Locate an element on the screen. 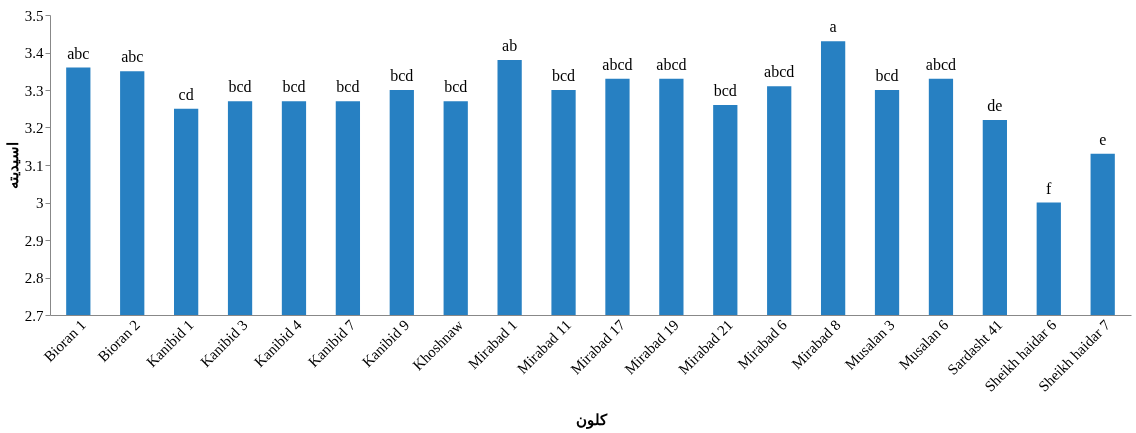 The height and width of the screenshot is (433, 1136). y-tick-label: 2.9 is located at coordinates (34, 240).